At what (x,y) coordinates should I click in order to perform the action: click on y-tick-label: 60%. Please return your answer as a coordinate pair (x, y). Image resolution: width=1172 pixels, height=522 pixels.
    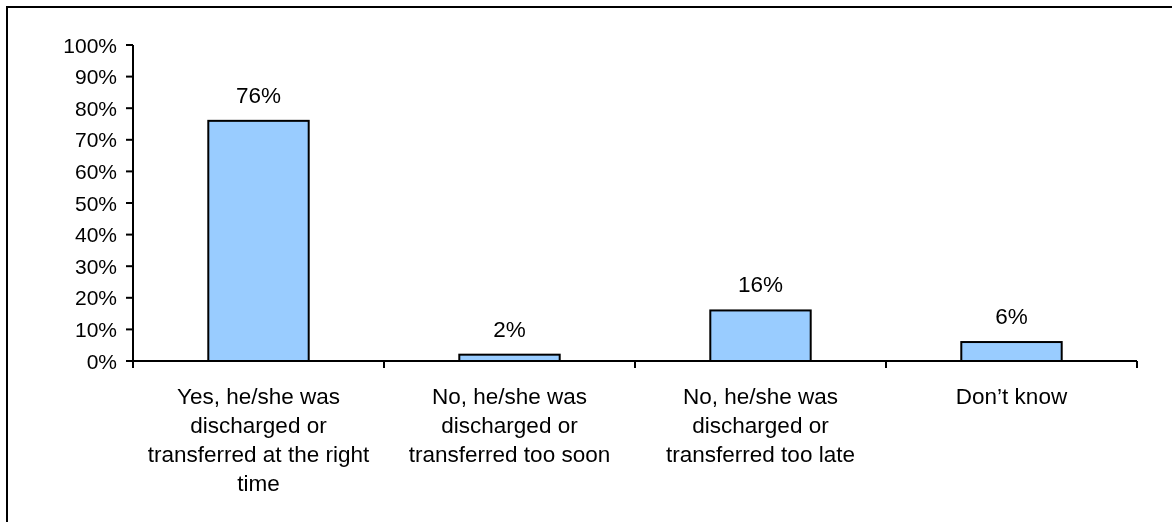
    Looking at the image, I should click on (95, 171).